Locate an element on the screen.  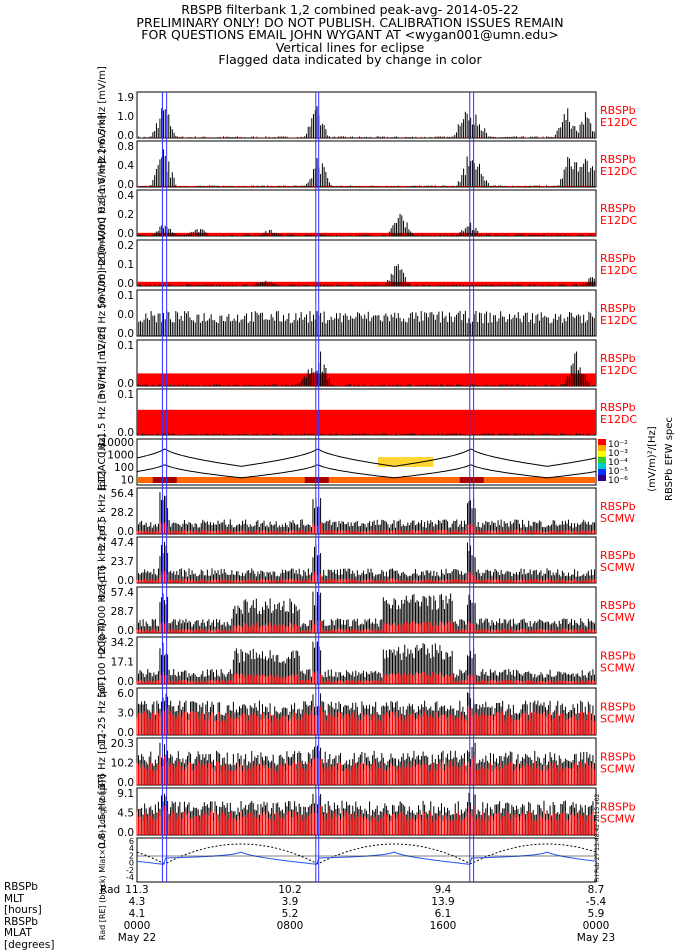
y-tick-label: 17.1 is located at coordinates (122, 663).